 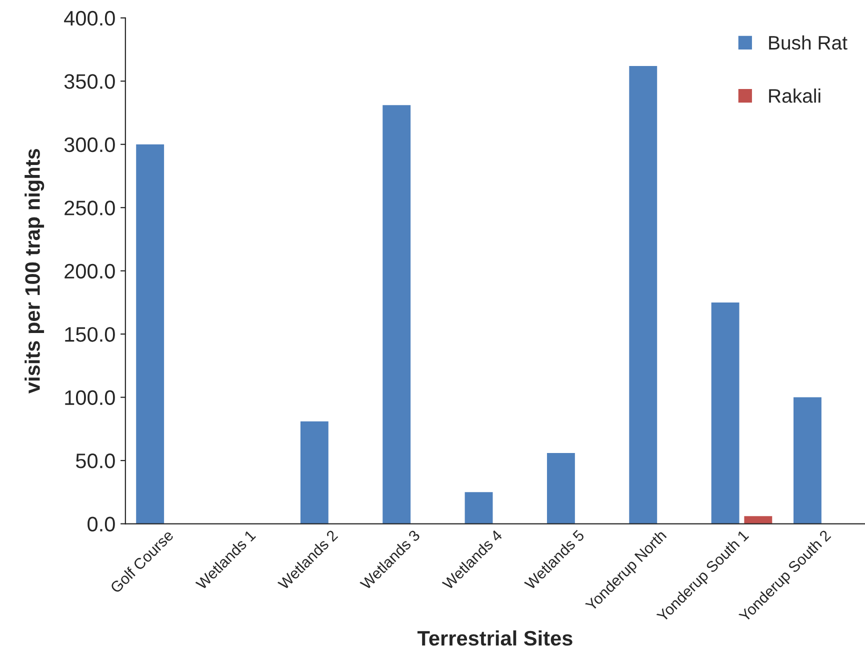 I want to click on y-tick-label: 0.0, so click(x=101, y=524).